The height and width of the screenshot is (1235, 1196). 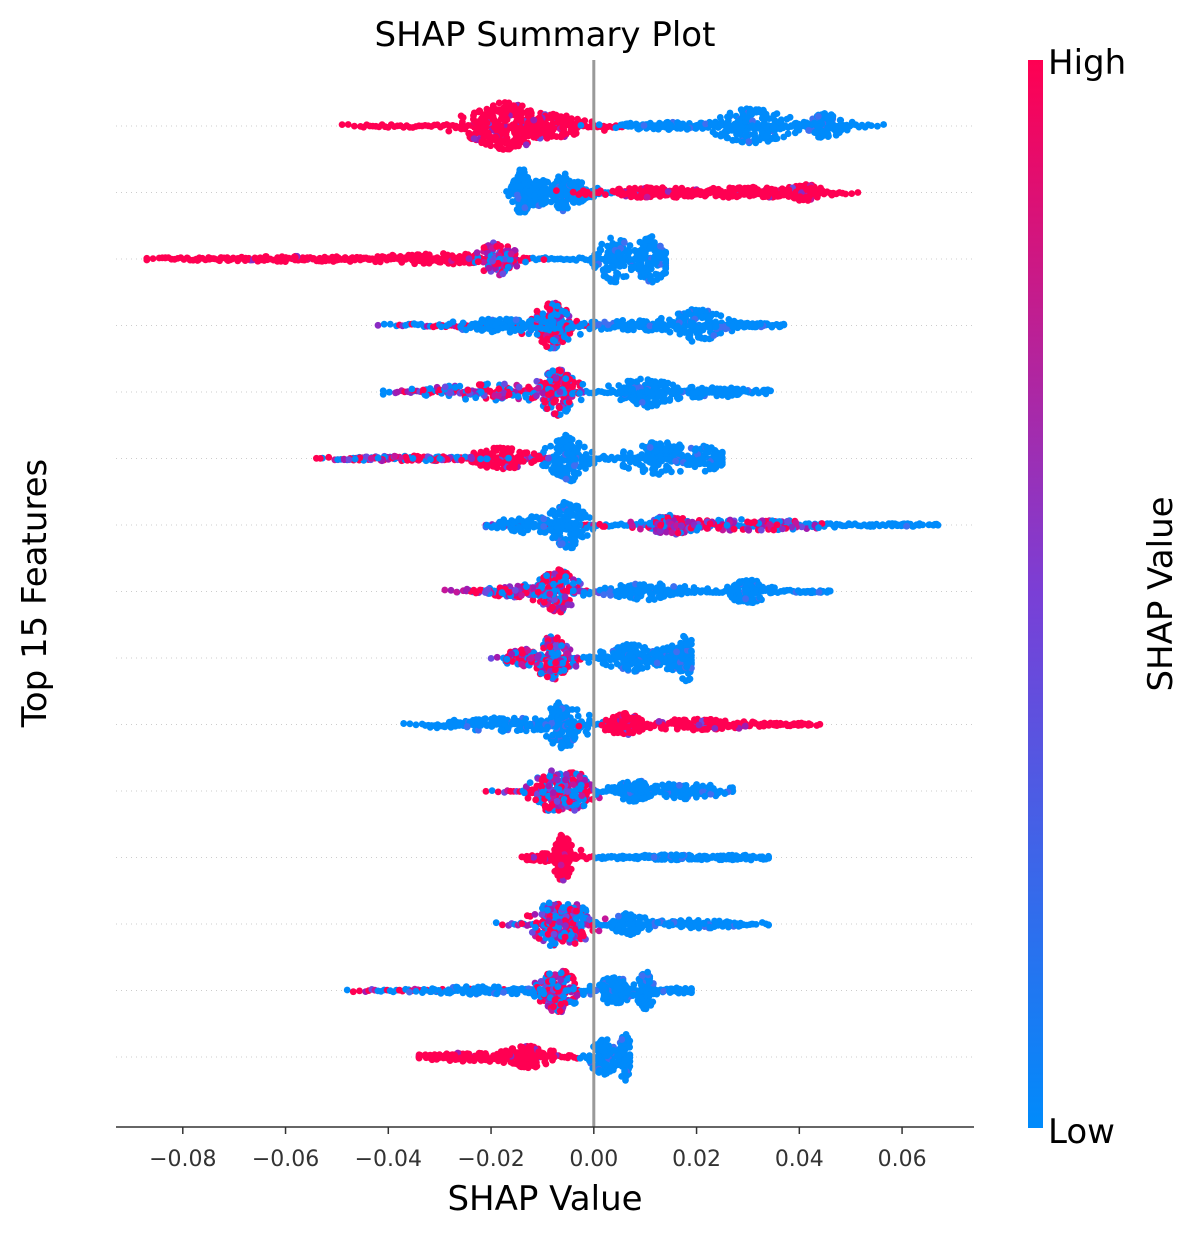 What do you see at coordinates (545, 35) in the screenshot?
I see `chart-title: SHAP Summary Plot` at bounding box center [545, 35].